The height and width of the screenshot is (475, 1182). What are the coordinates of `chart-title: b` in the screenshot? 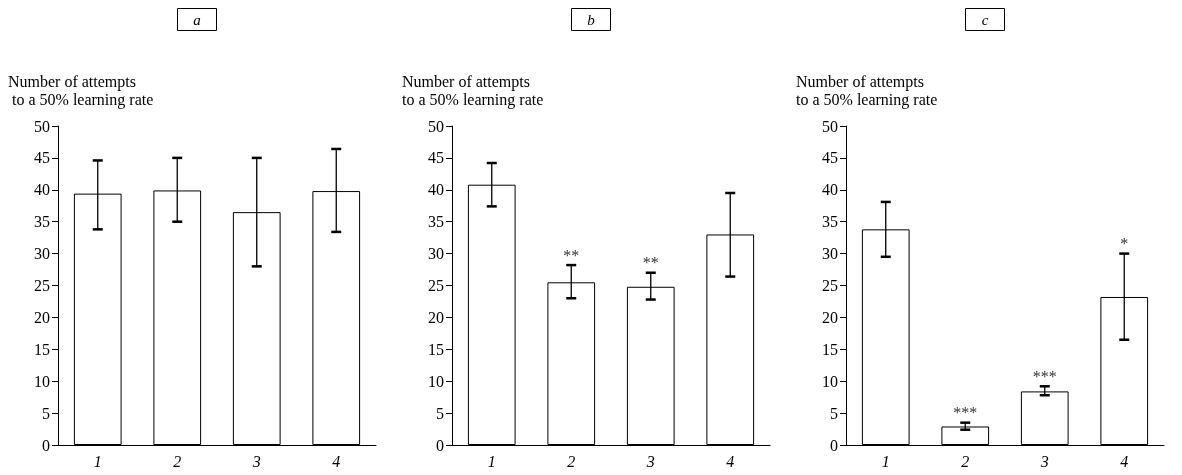 It's located at (591, 19).